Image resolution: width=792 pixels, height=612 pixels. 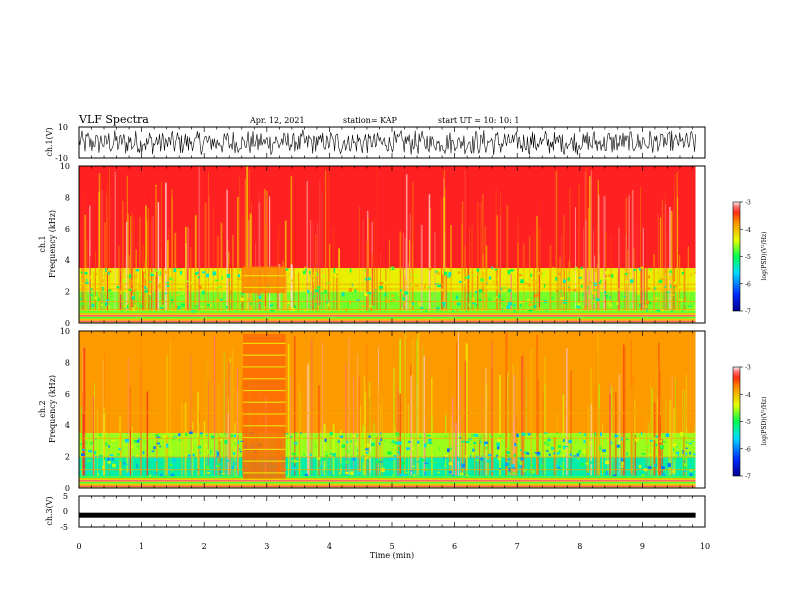 I want to click on spectrogram-tone-line, so click(x=387, y=284).